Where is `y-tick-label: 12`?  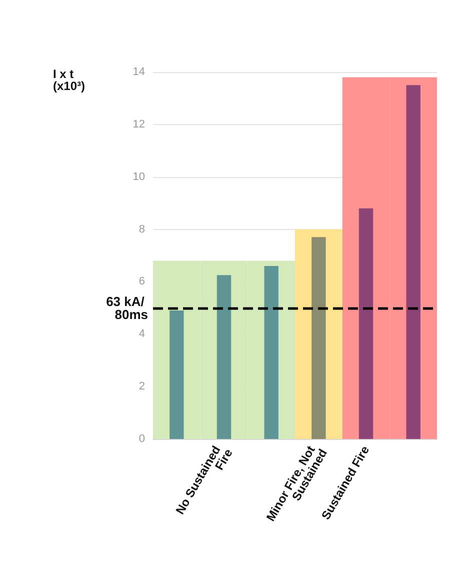 y-tick-label: 12 is located at coordinates (138, 124).